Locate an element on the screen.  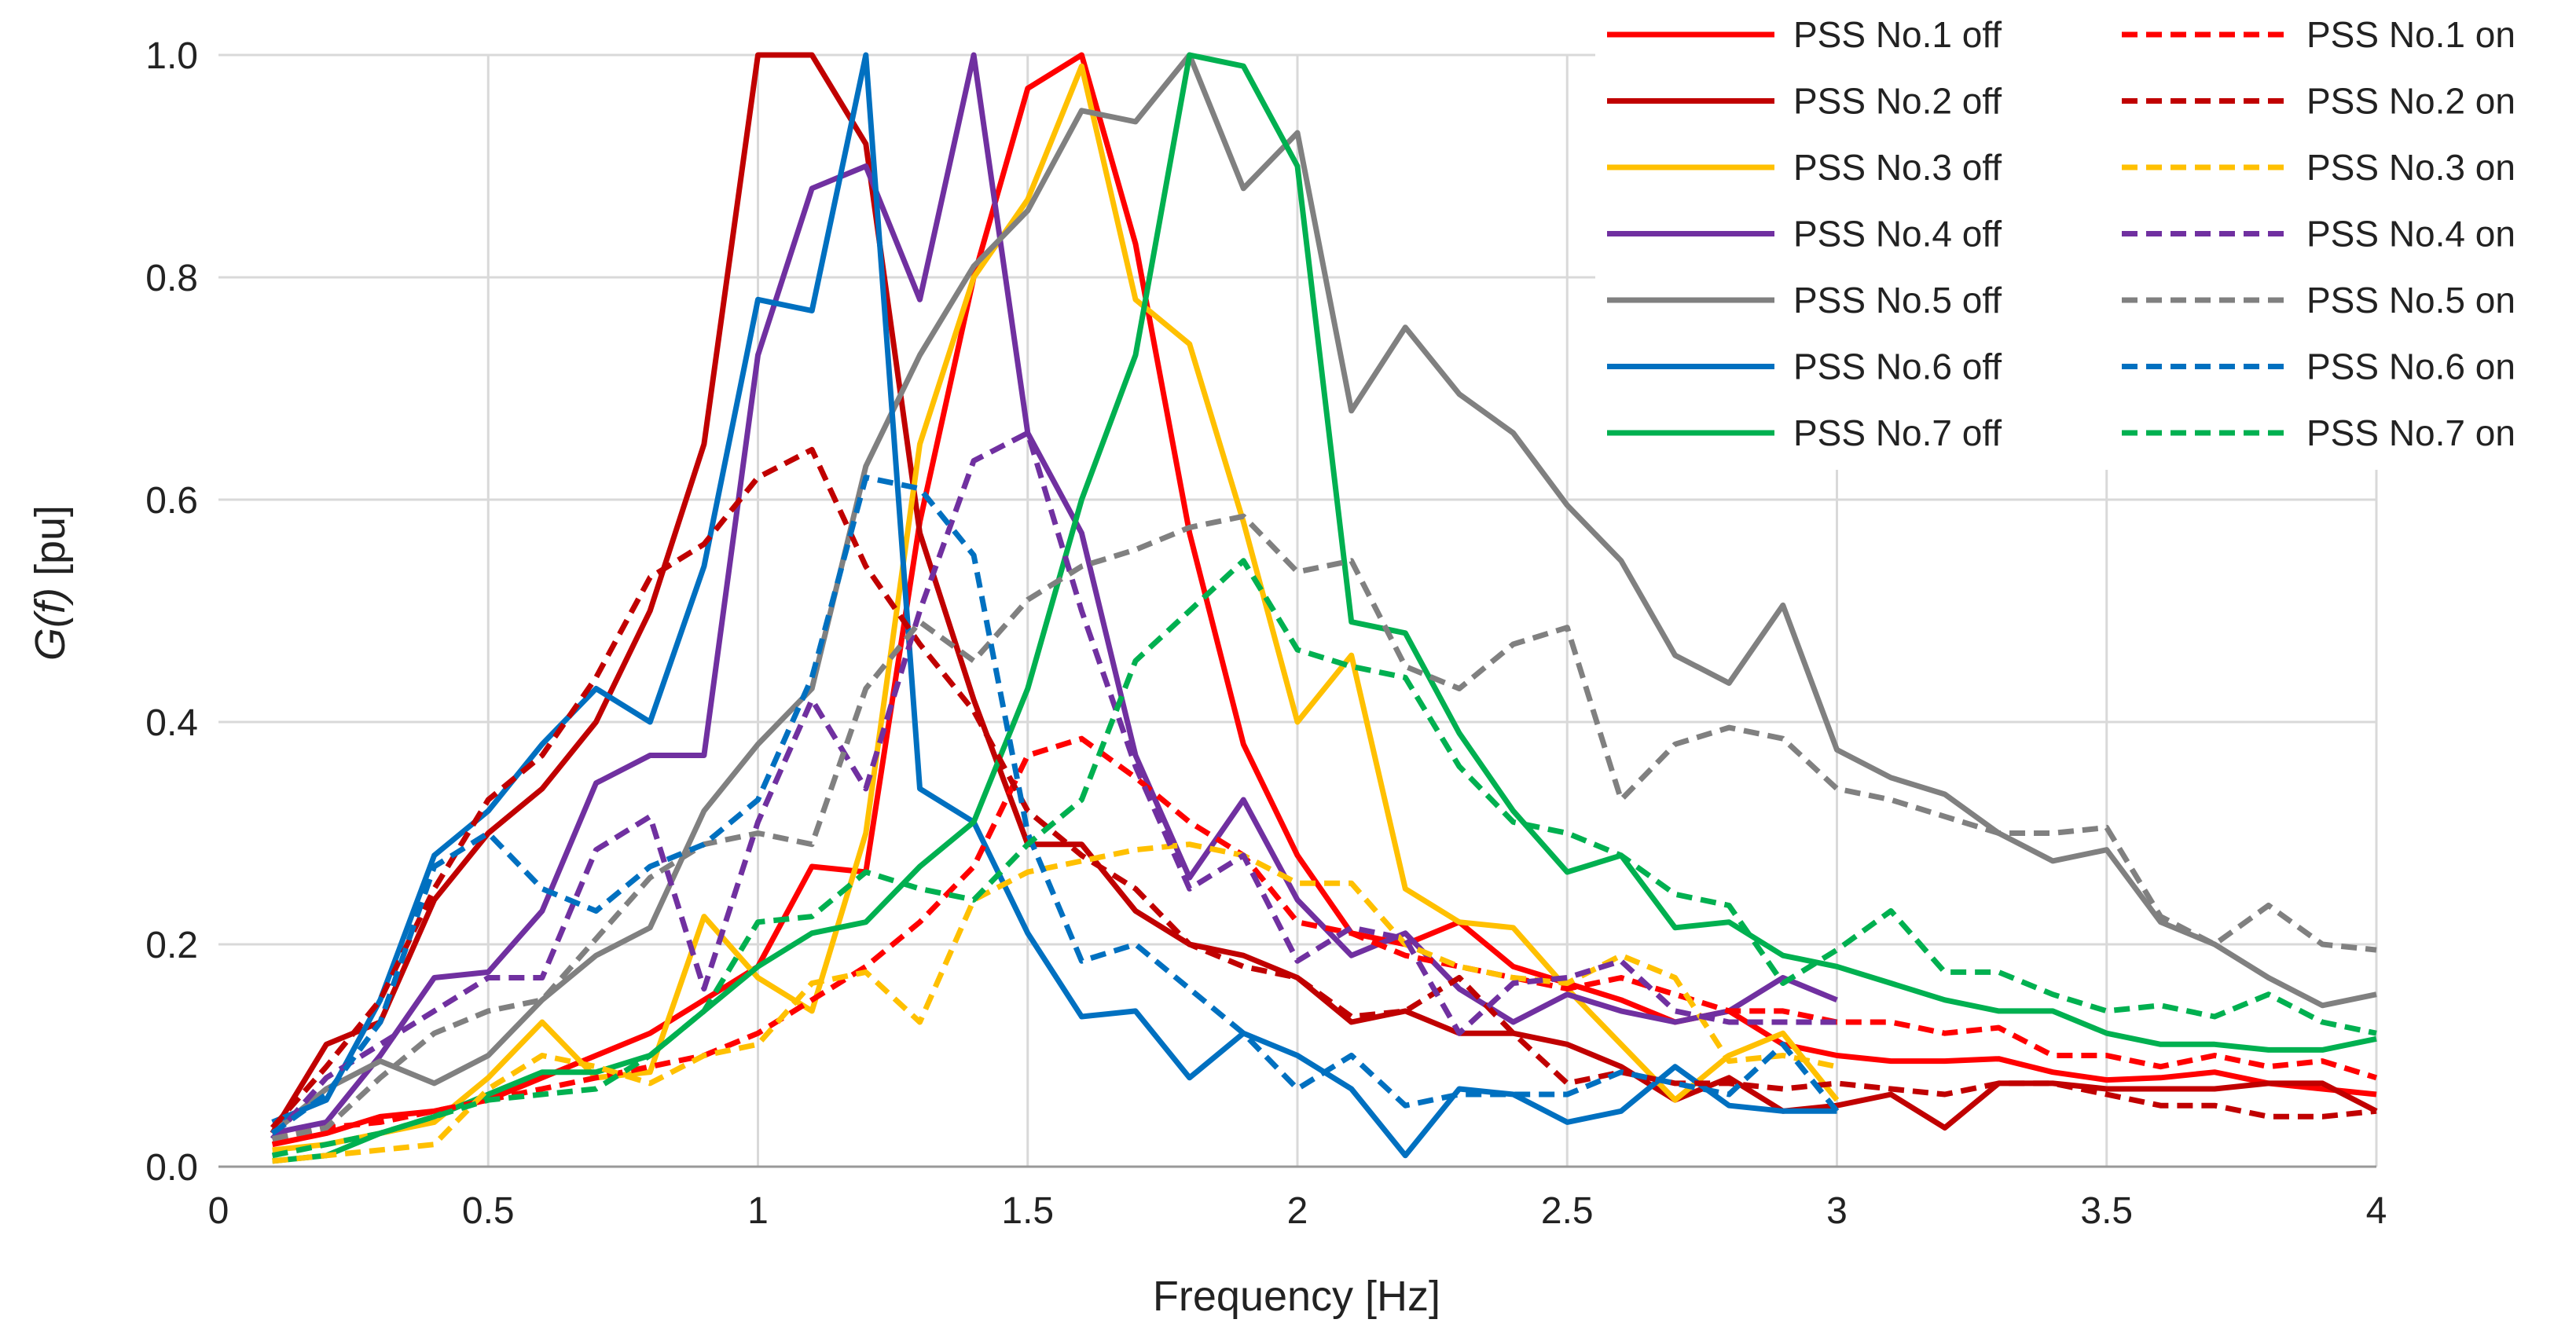
y-axis-title-unit: [pu] is located at coordinates (50, 546).